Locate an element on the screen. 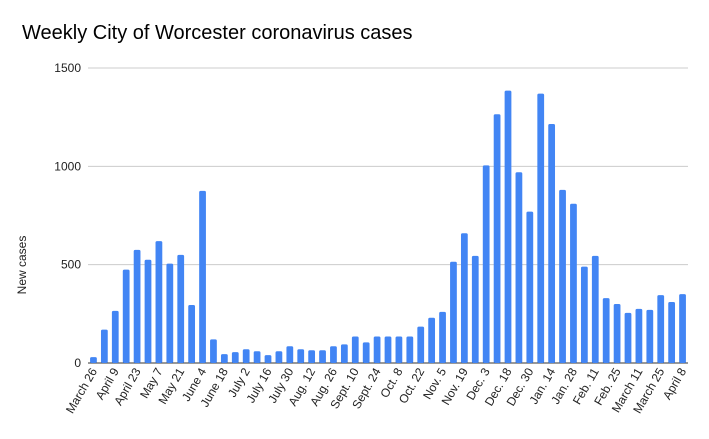 This screenshot has height=439, width=709. y-tick-label: 1500 is located at coordinates (67, 68).